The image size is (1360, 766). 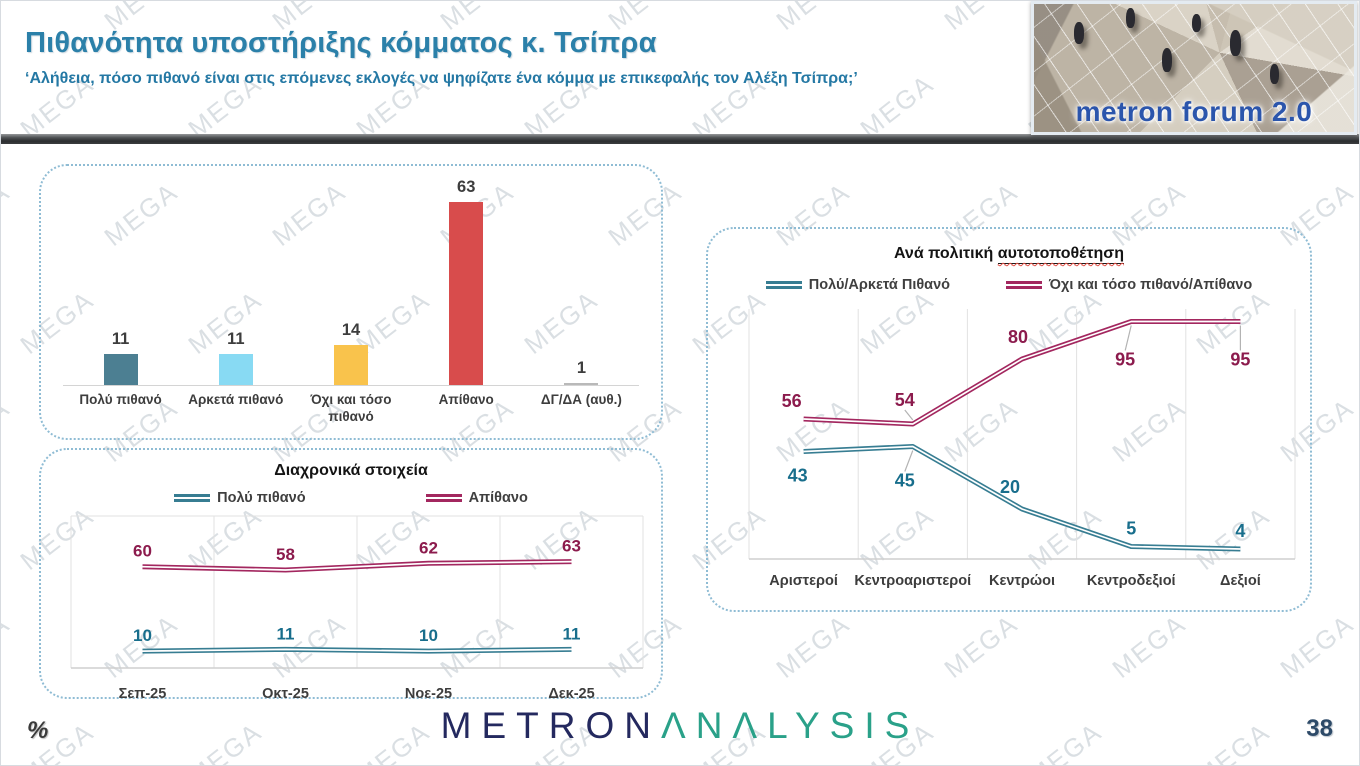 What do you see at coordinates (466, 399) in the screenshot?
I see `x-axis-label: Απίθανο` at bounding box center [466, 399].